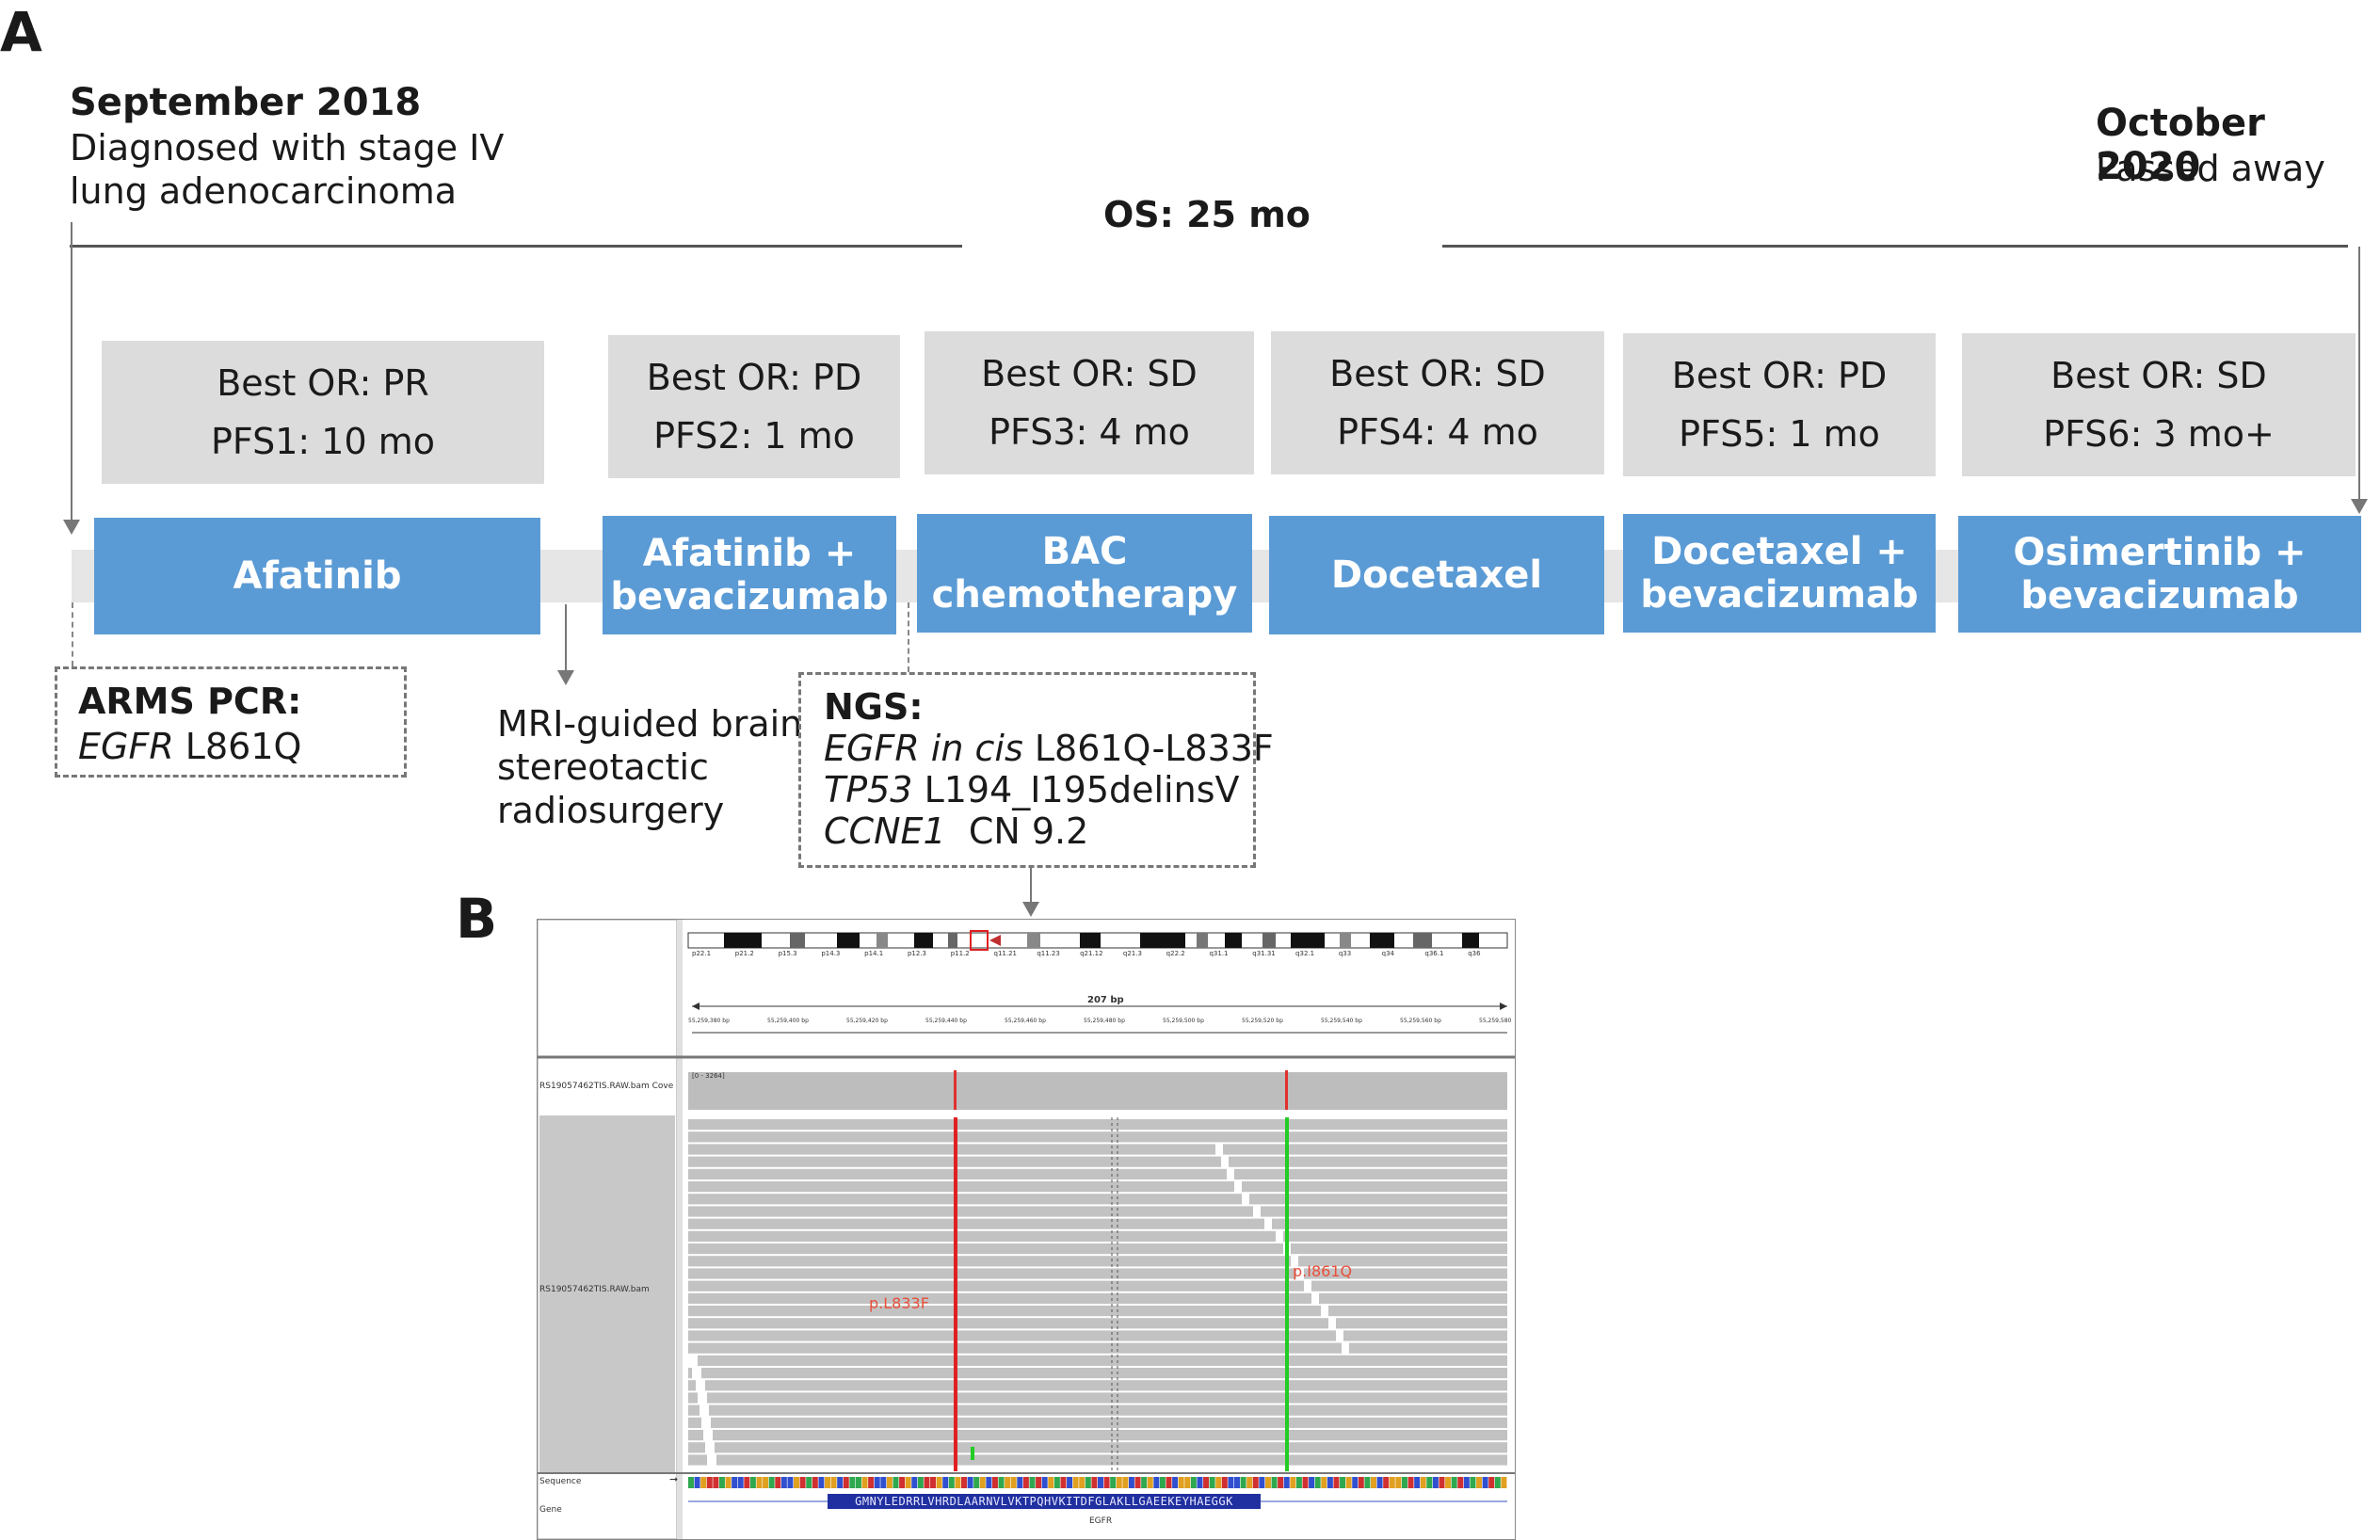  Describe the element at coordinates (287, 147) in the screenshot. I see `start-text-line1: Diagnosed with stage IV` at that location.